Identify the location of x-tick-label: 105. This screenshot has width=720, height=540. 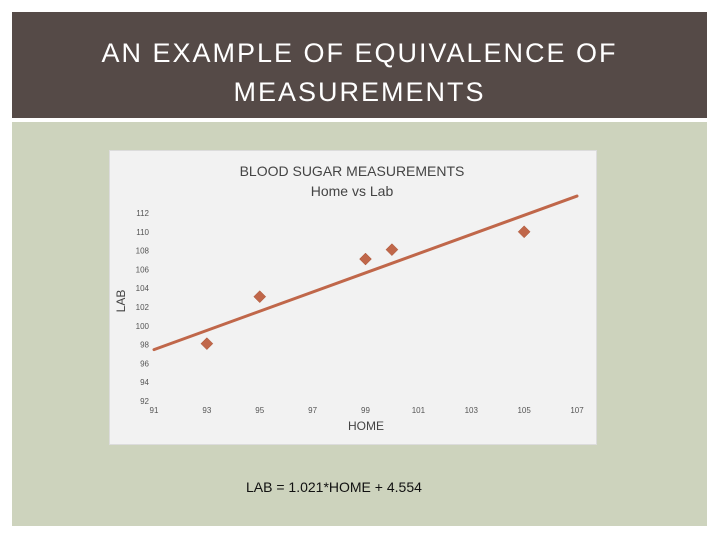
(524, 410).